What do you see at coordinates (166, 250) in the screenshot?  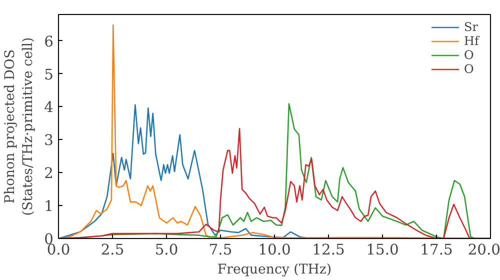 I see `x-tick-label: 5.0` at bounding box center [166, 250].